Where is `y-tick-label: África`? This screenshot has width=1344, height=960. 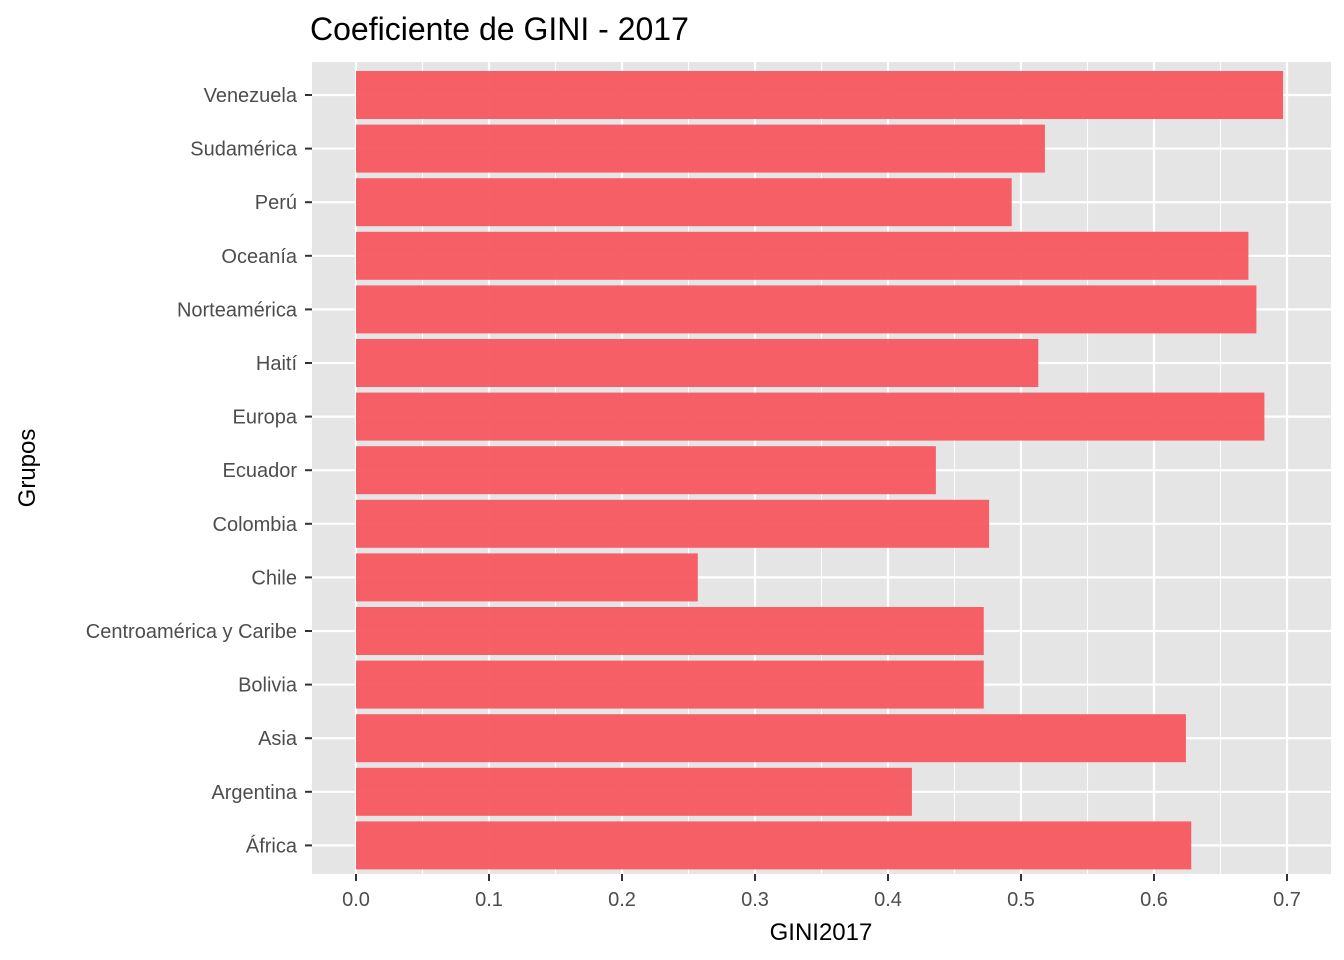 y-tick-label: África is located at coordinates (272, 845).